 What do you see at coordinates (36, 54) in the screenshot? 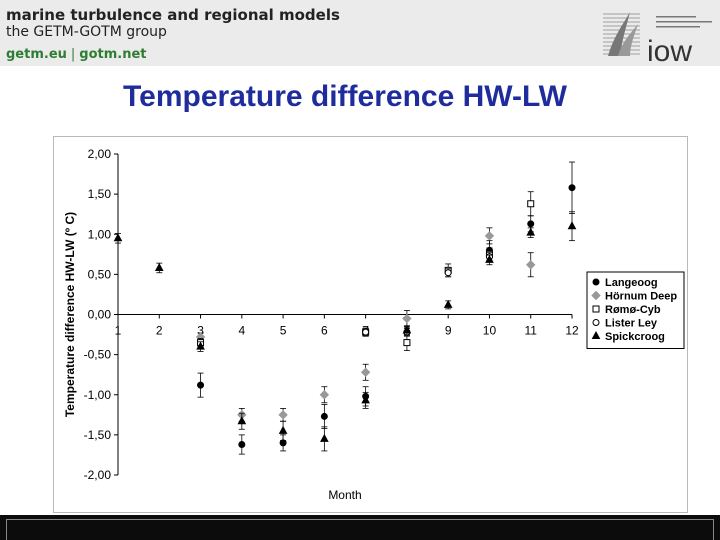
I see `getm-link: getm.eu` at bounding box center [36, 54].